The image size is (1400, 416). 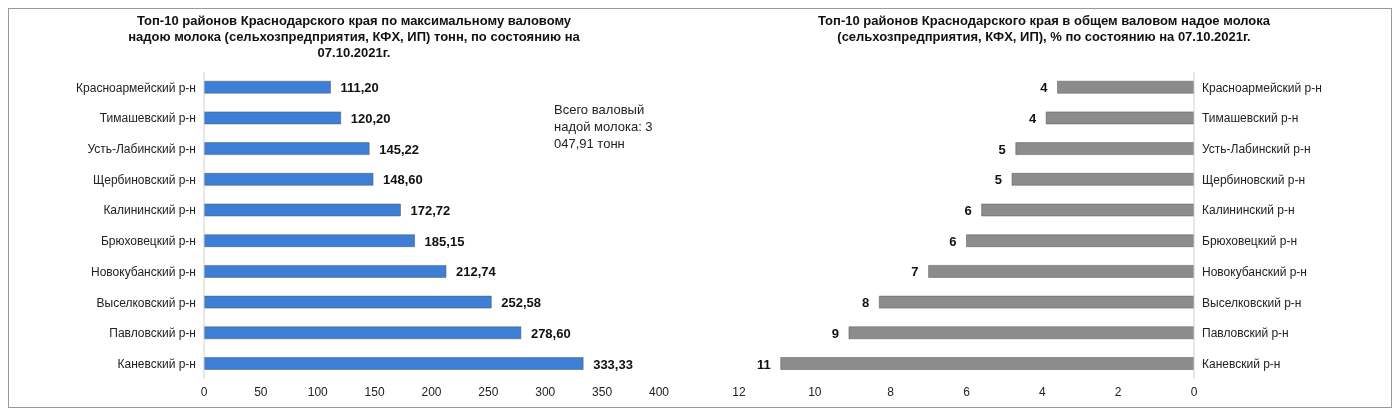 I want to click on data-label: 111,20, so click(x=359, y=88).